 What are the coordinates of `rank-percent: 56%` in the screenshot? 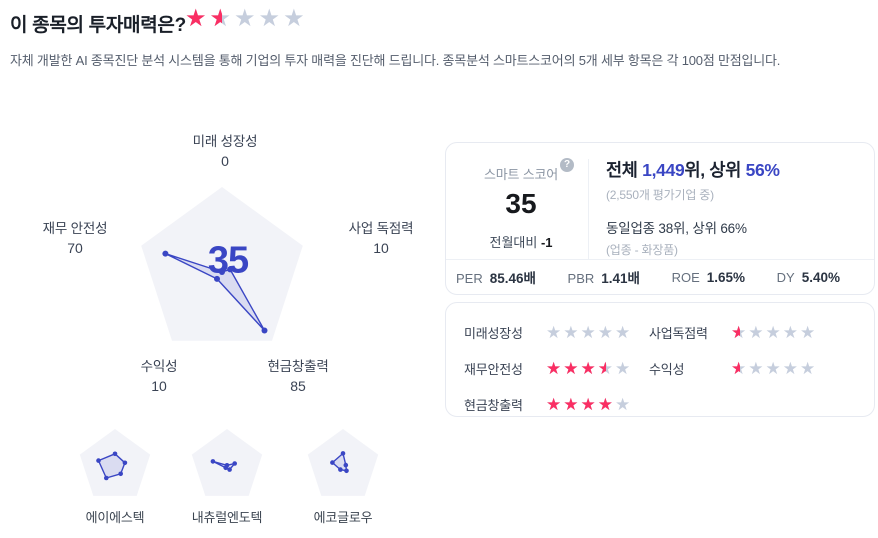 It's located at (762, 170).